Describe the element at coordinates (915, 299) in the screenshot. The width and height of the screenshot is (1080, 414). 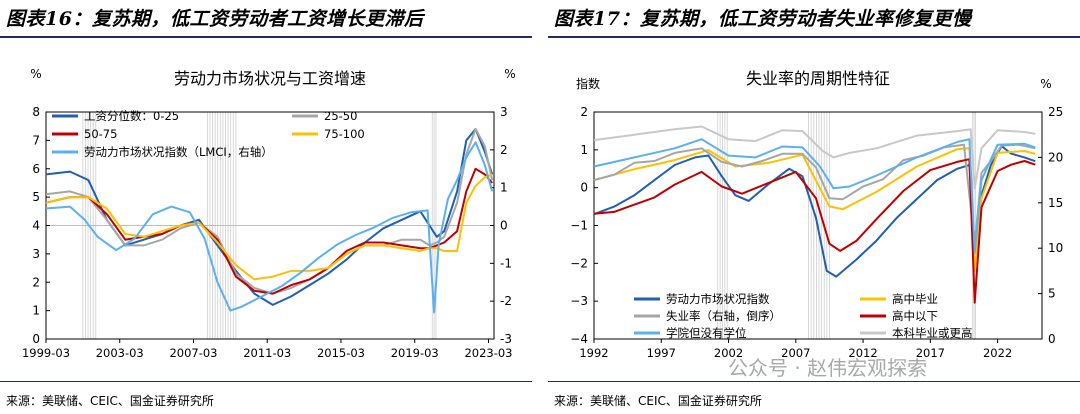
I see `legend-label: 高中毕业` at that location.